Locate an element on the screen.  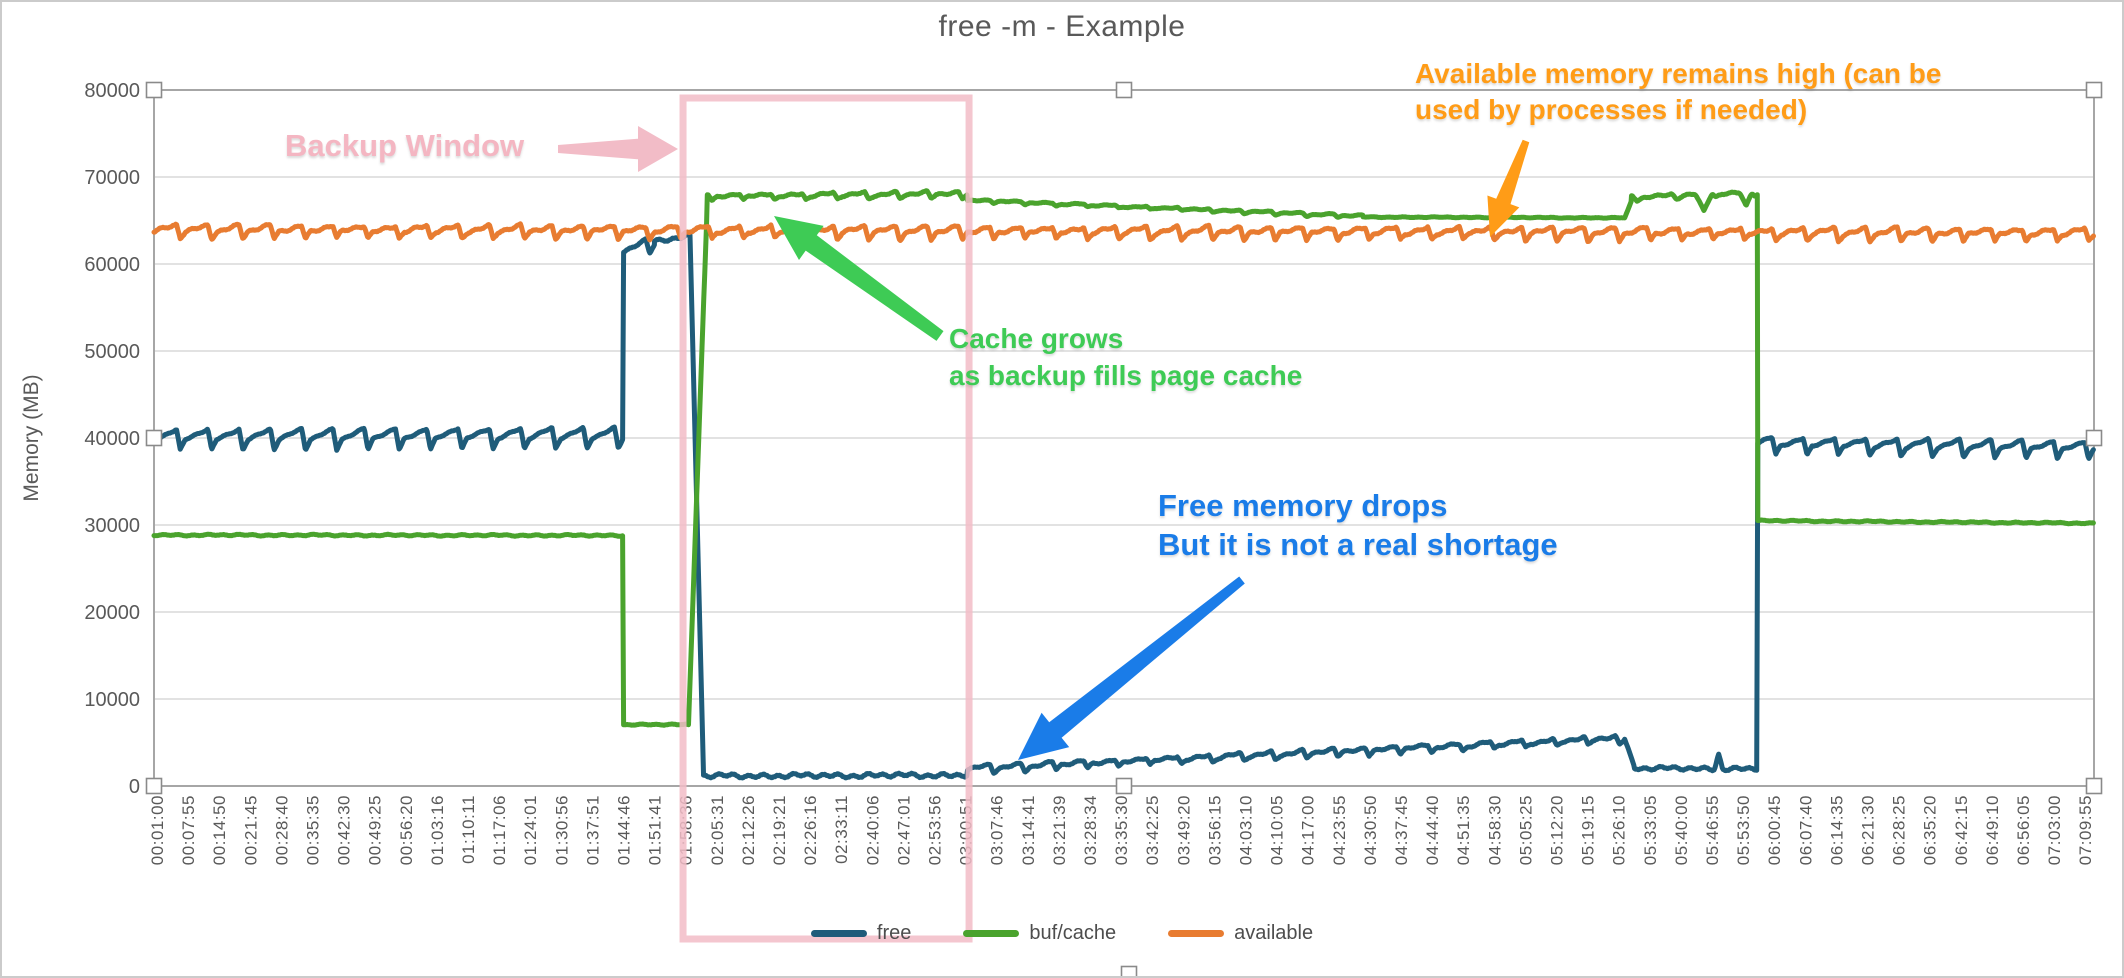
x-tick-label: 06:21:30 is located at coordinates (1868, 830).